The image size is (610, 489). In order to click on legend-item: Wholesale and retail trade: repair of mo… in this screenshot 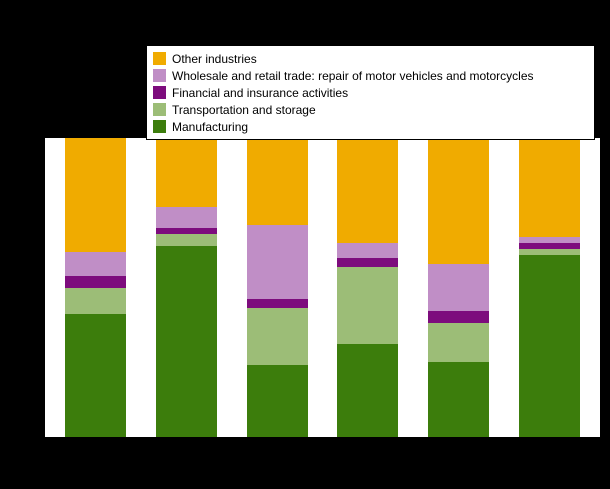, I will do `click(370, 75)`.